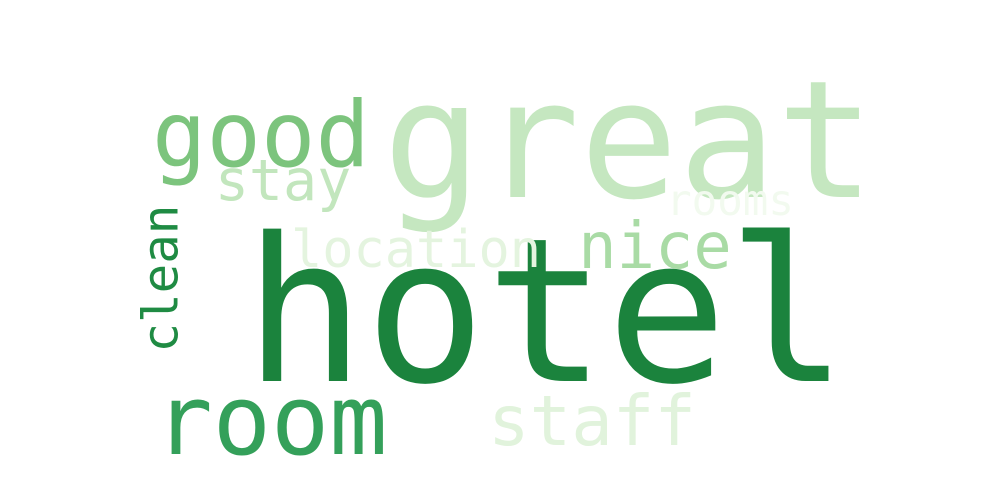 The width and height of the screenshot is (1000, 500). Describe the element at coordinates (730, 202) in the screenshot. I see `word-rooms: rooms` at that location.